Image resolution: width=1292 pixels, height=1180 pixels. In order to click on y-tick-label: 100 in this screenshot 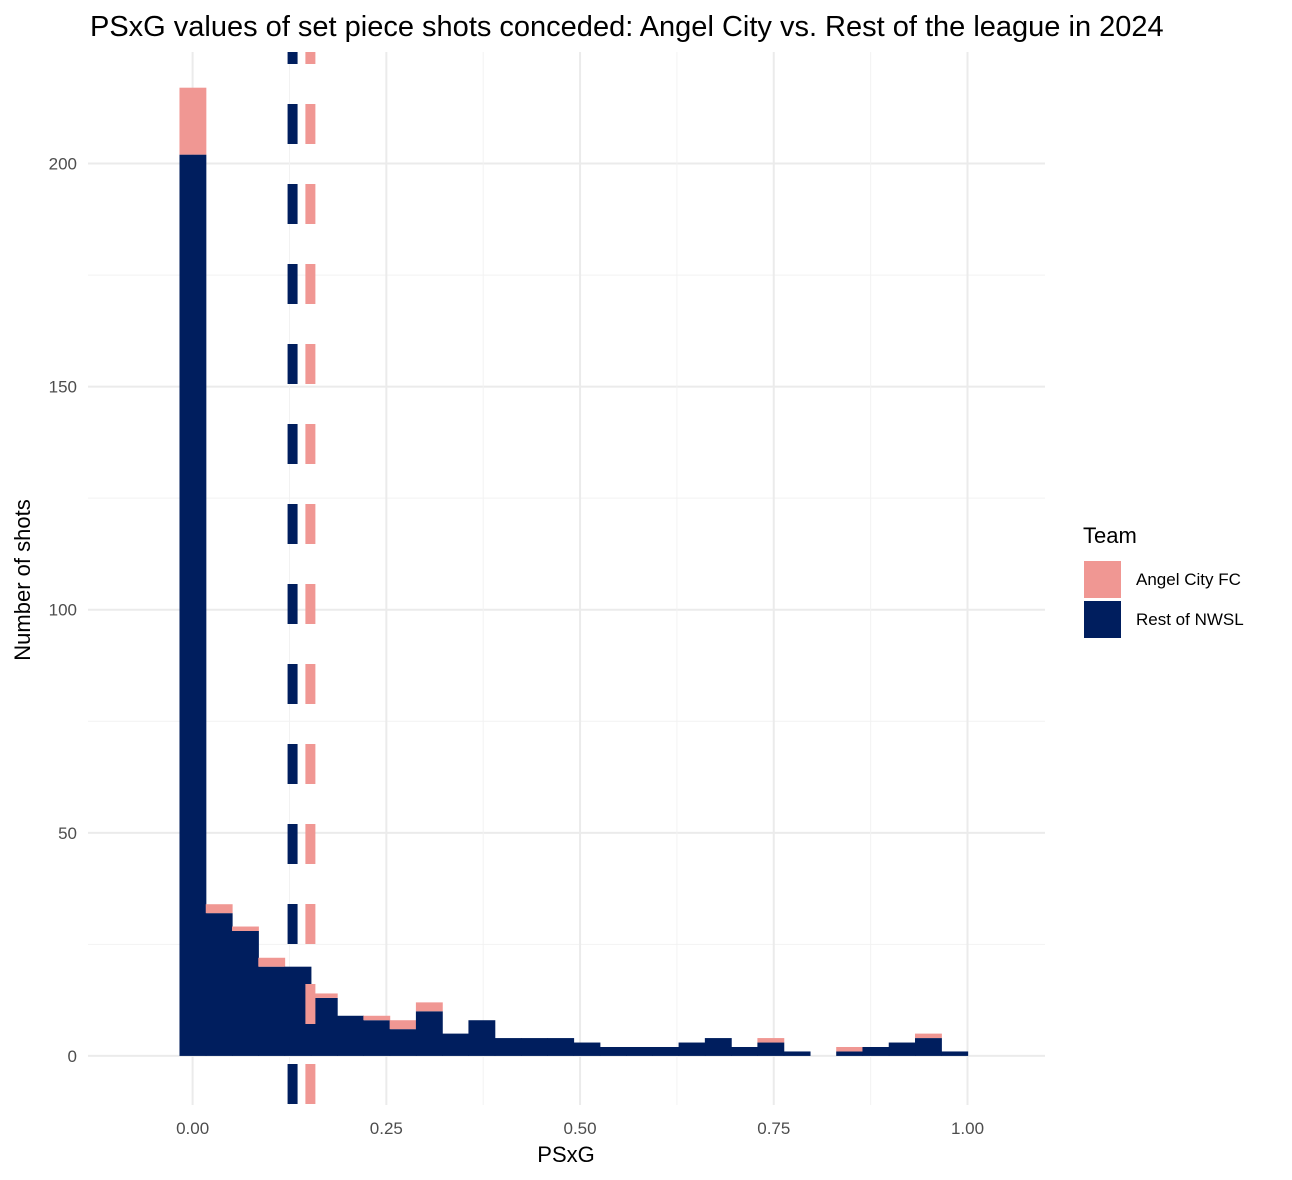, I will do `click(63, 610)`.